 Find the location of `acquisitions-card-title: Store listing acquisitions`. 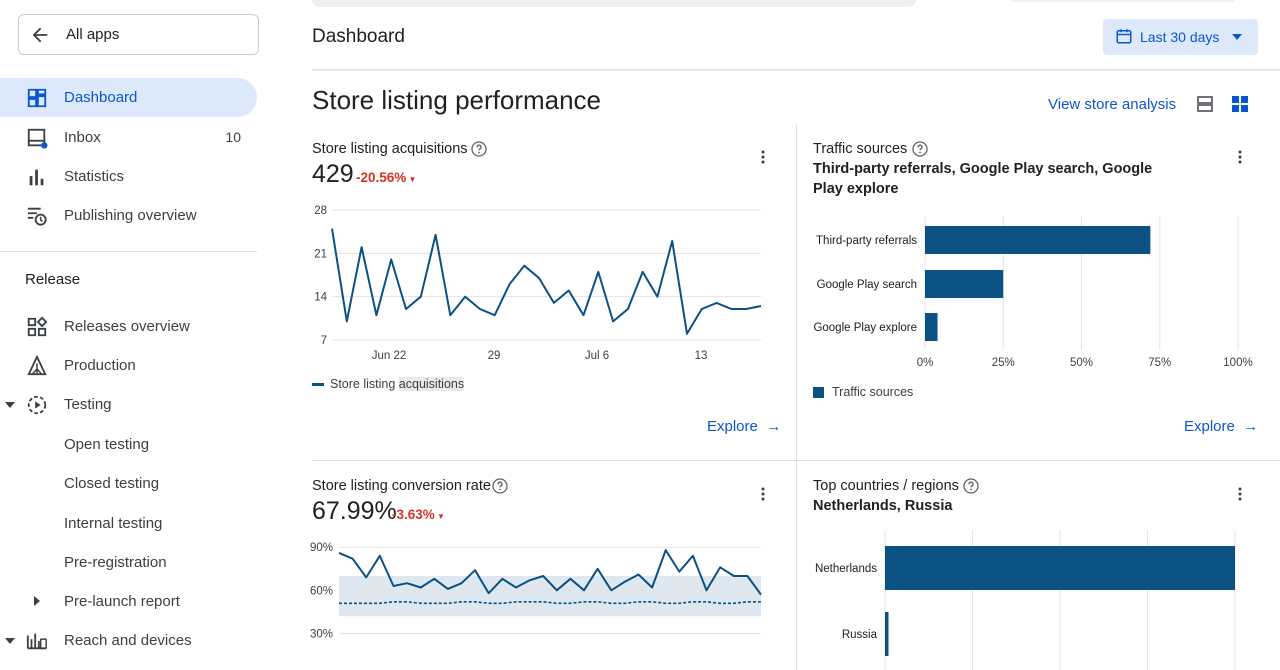

acquisitions-card-title: Store listing acquisitions is located at coordinates (390, 149).